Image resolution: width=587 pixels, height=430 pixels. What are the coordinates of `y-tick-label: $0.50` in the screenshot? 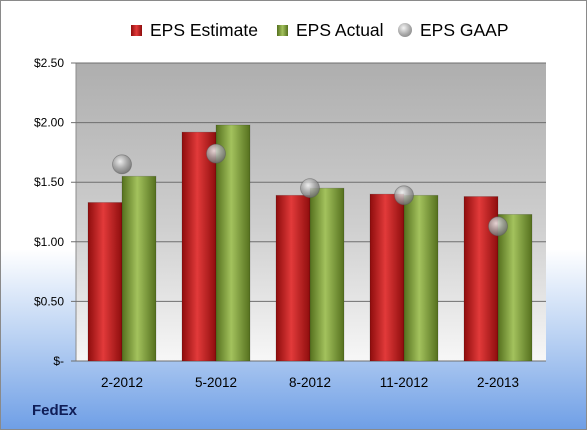 It's located at (49, 301).